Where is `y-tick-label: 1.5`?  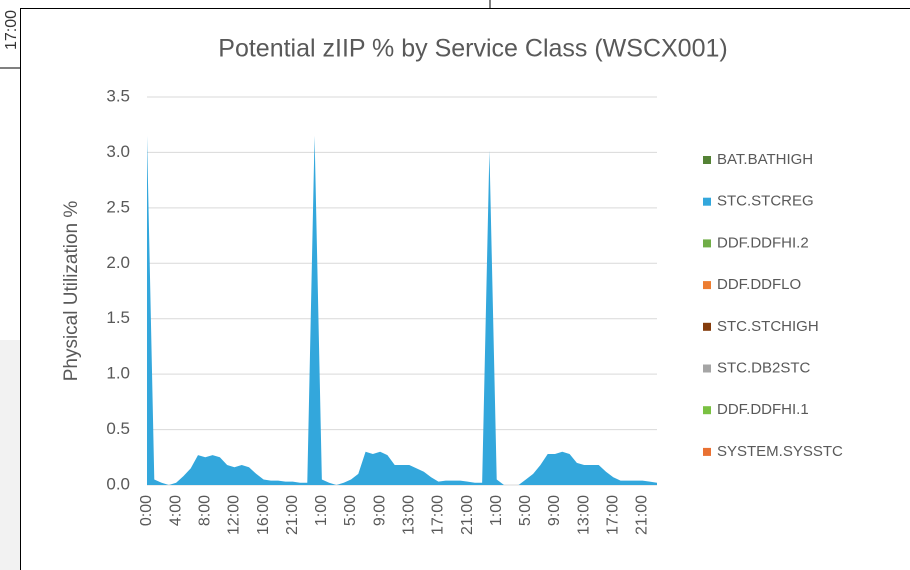
y-tick-label: 1.5 is located at coordinates (118, 317).